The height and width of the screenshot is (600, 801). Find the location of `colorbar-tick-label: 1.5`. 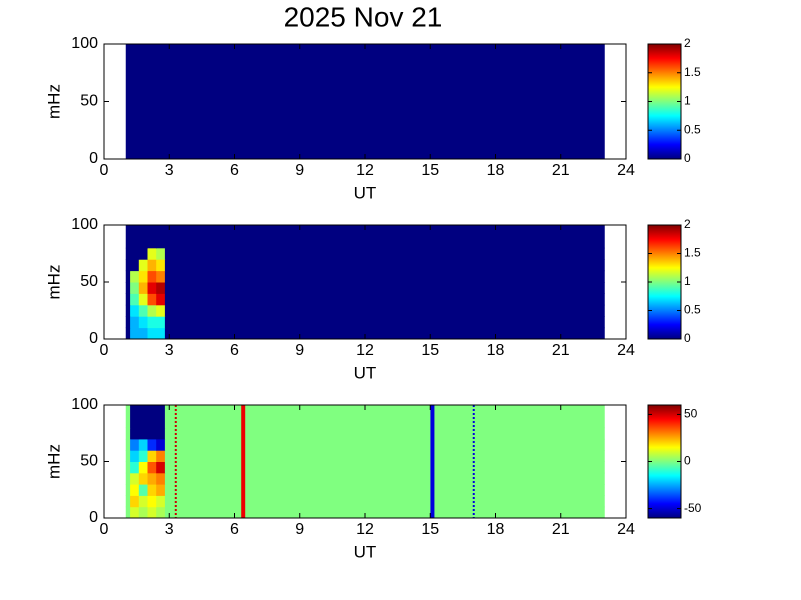

colorbar-tick-label: 1.5 is located at coordinates (692, 72).